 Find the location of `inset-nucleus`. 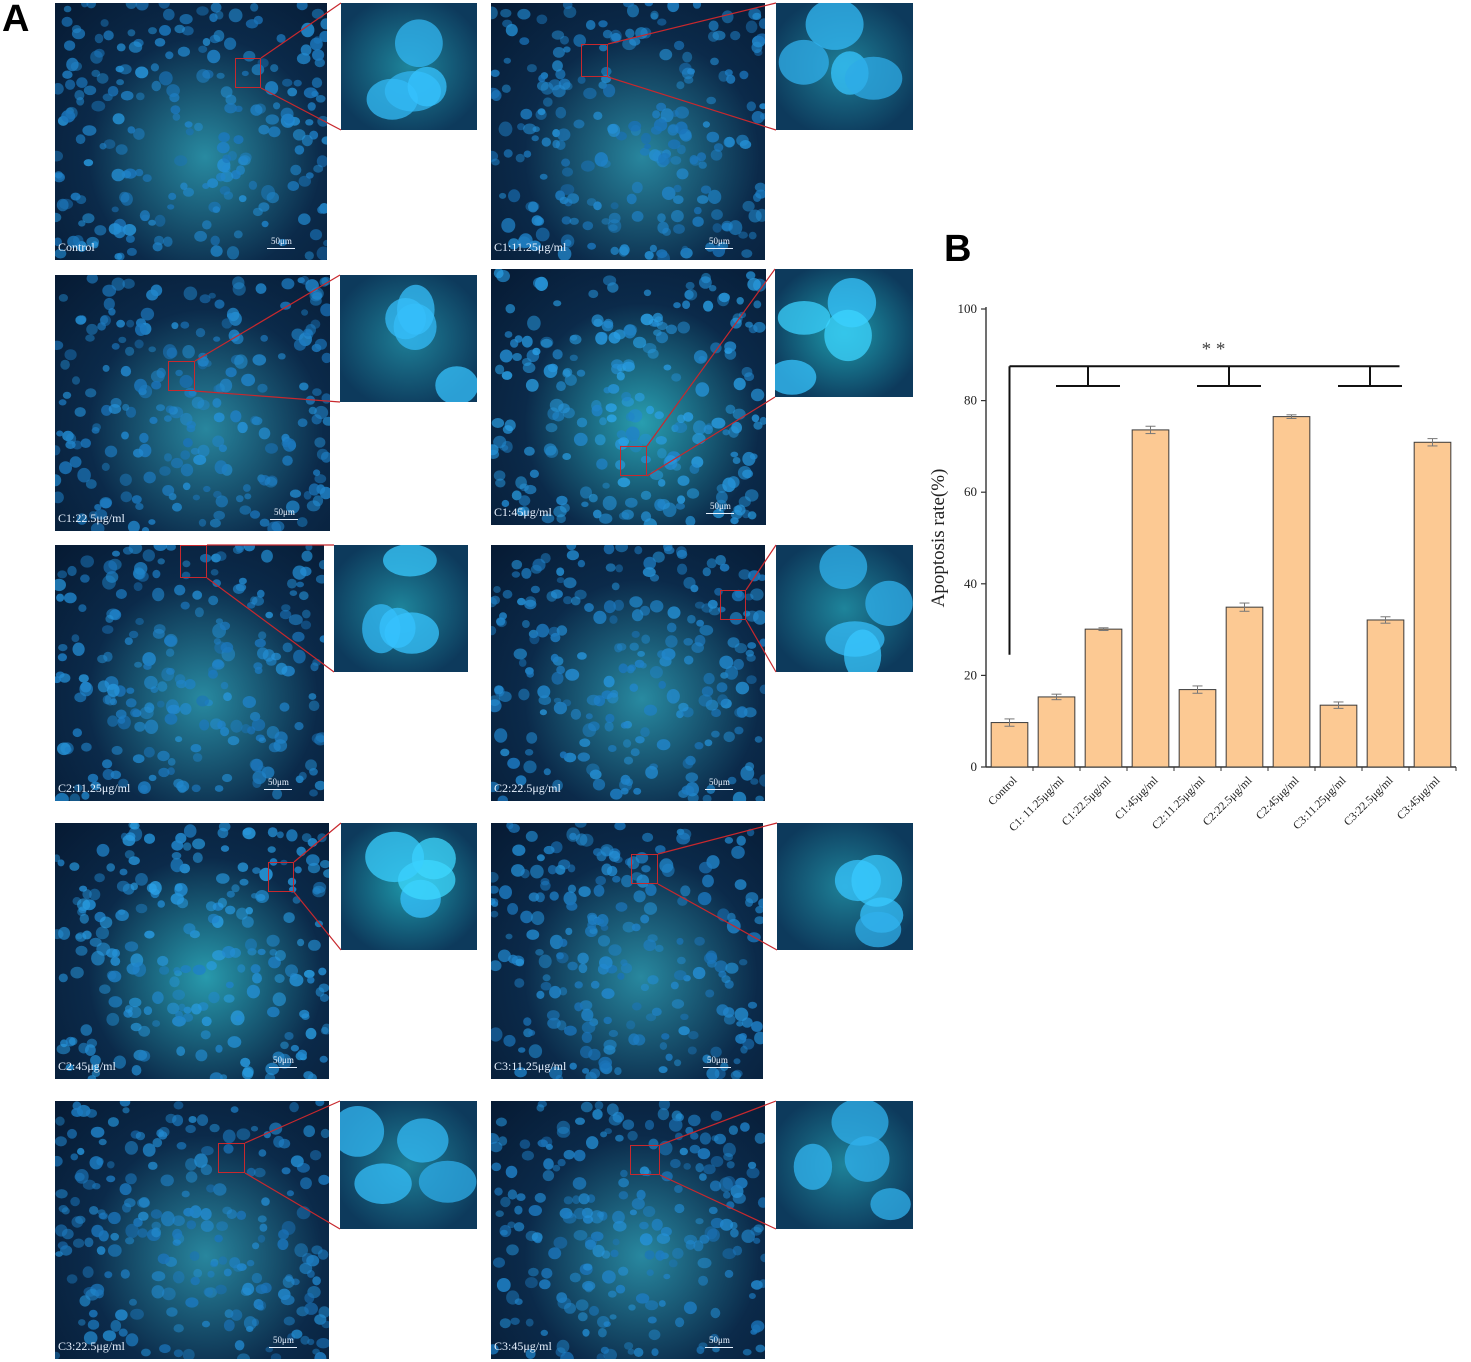

inset-nucleus is located at coordinates (813, 1166).